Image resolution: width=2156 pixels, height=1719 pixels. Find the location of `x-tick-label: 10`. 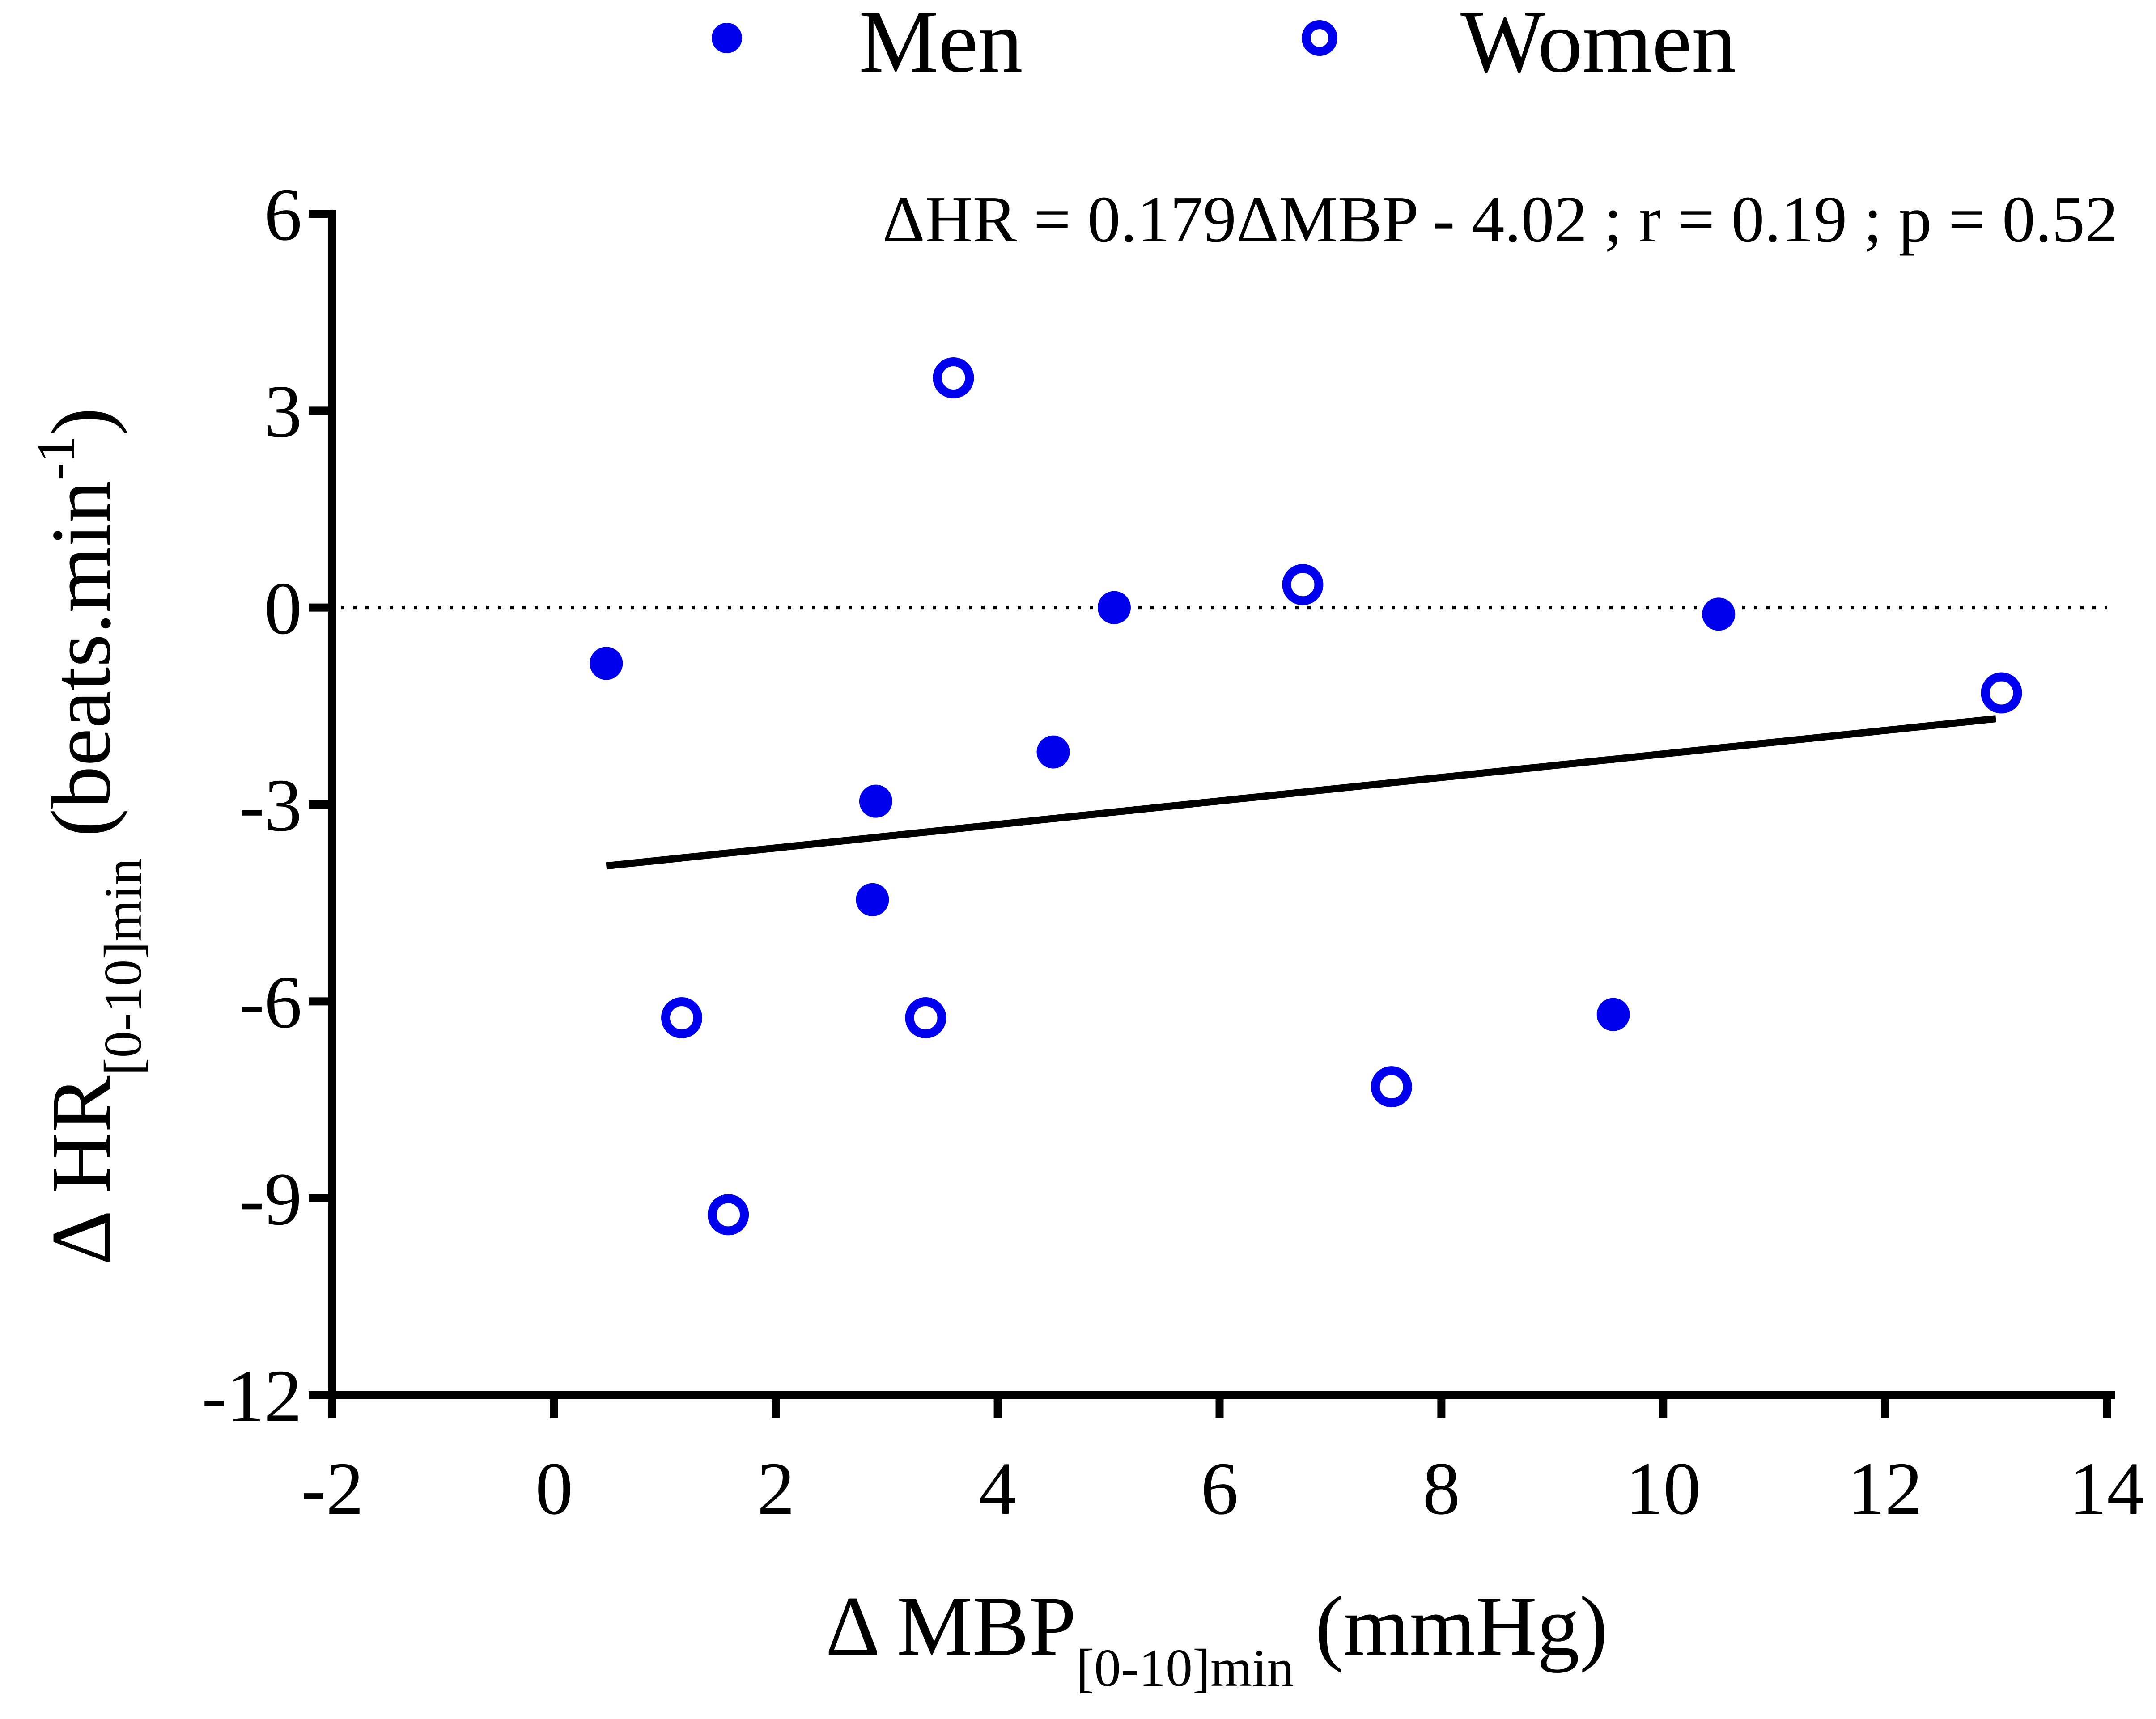

x-tick-label: 10 is located at coordinates (1663, 1488).